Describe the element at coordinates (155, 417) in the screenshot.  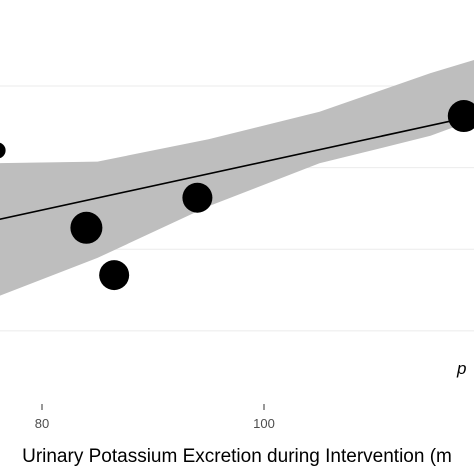
I see `x-axis: 80 100` at that location.